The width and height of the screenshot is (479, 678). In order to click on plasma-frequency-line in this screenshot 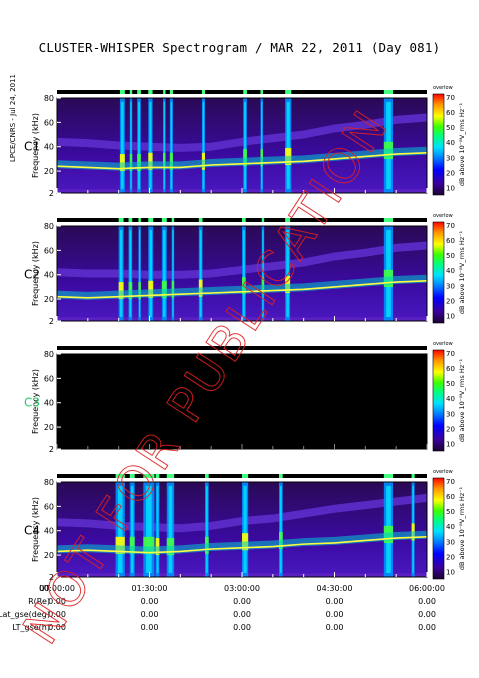, I will do `click(242, 289)`.